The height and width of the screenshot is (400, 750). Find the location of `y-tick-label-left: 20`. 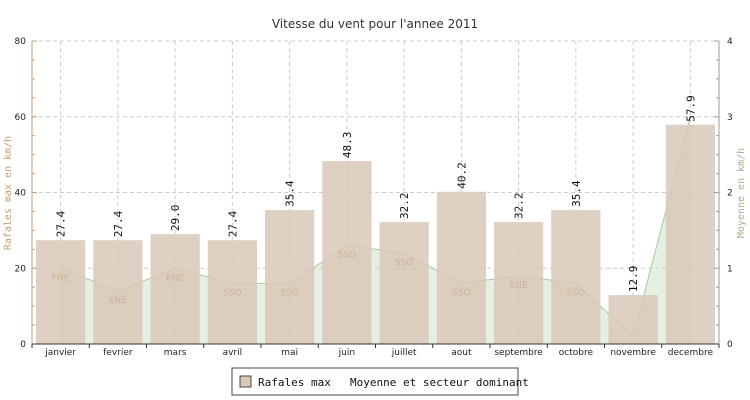

y-tick-label-left: 20 is located at coordinates (21, 269).